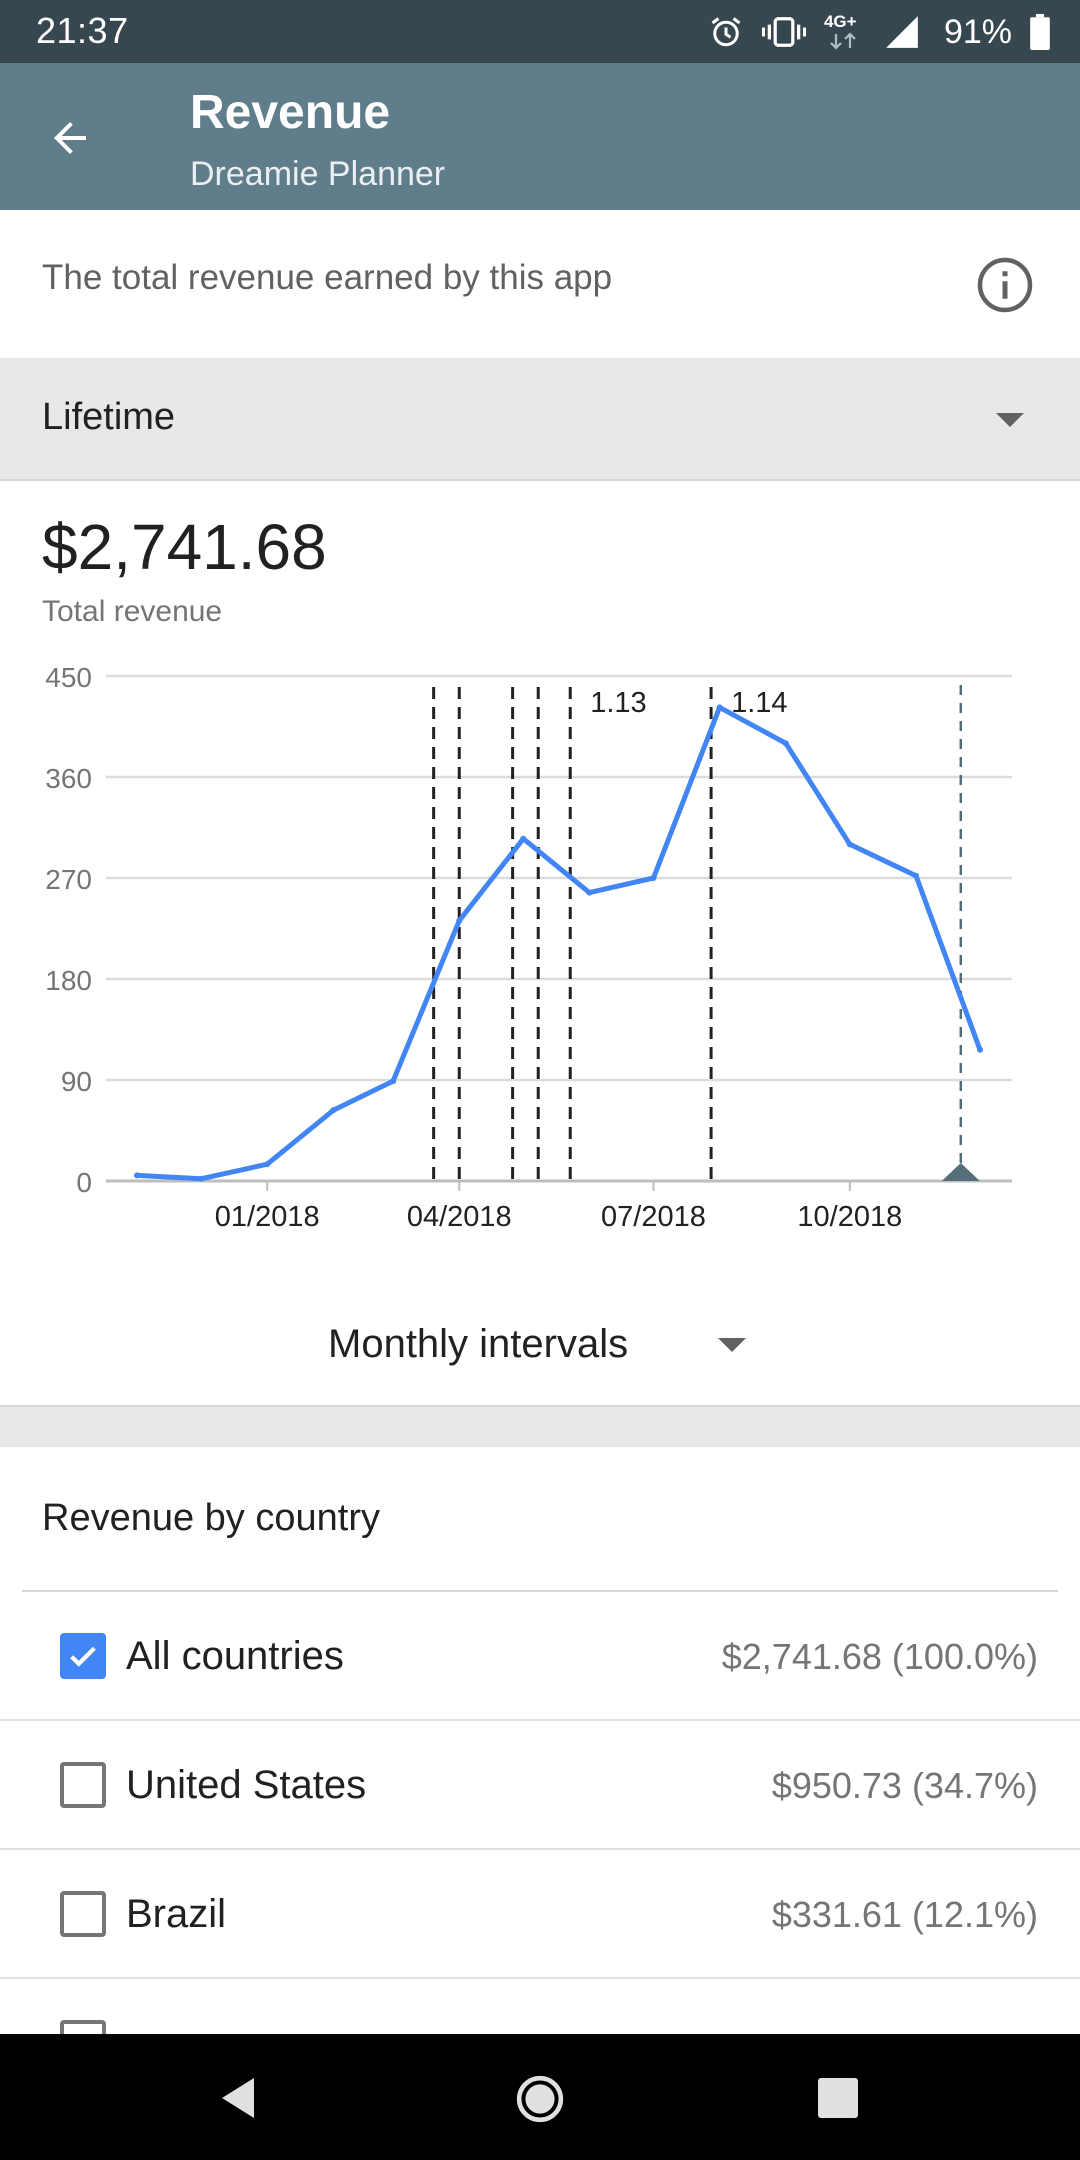  I want to click on y-tick-label: 0, so click(84, 1182).